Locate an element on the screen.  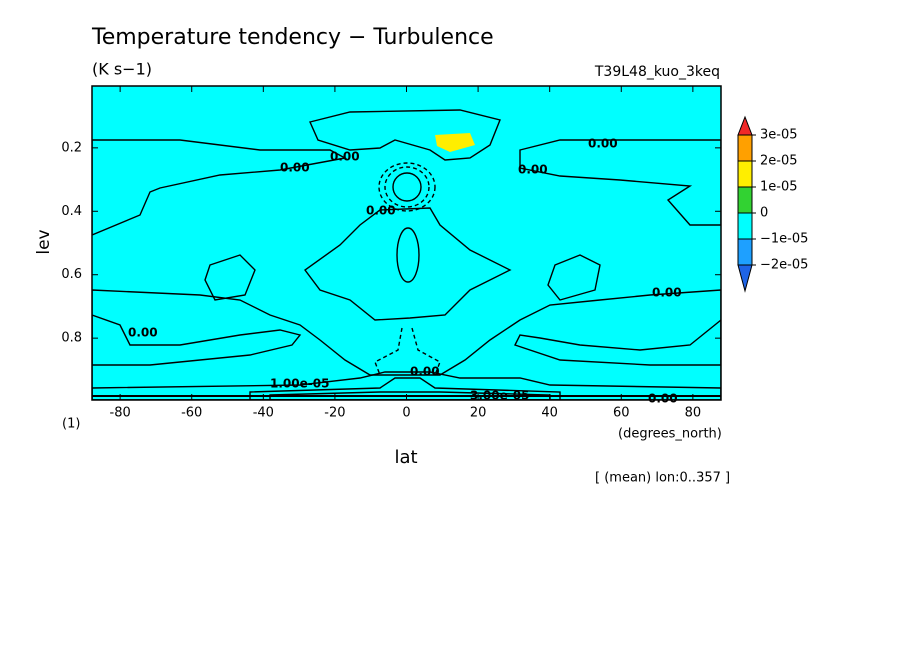
contour-label: 1.00e-05 is located at coordinates (299, 384).